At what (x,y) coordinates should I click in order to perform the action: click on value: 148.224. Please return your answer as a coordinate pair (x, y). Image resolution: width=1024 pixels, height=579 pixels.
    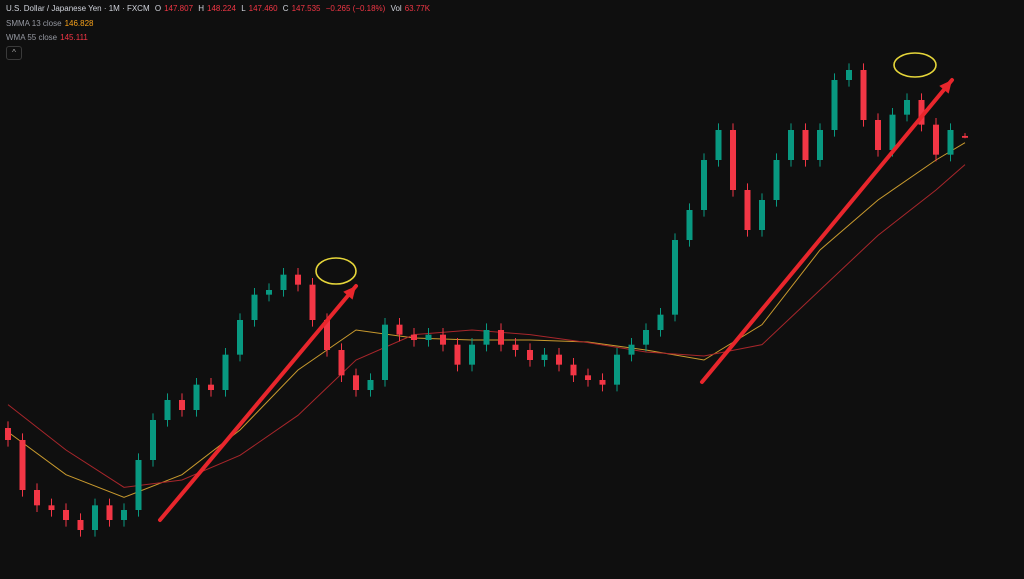
    Looking at the image, I should click on (221, 8).